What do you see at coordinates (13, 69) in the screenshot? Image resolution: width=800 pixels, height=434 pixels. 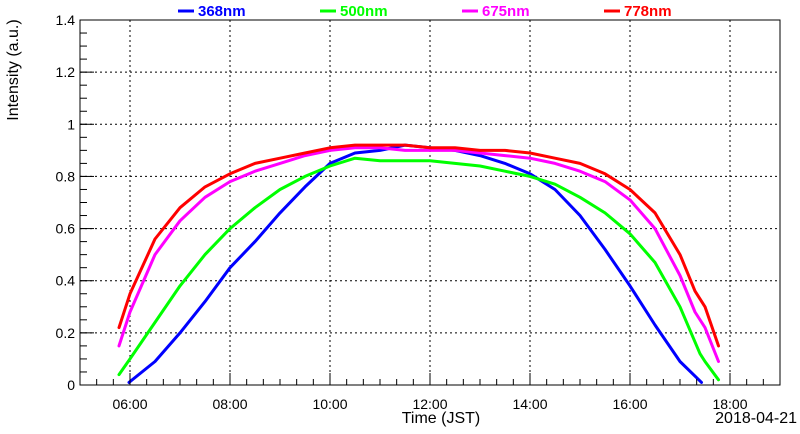 I see `y-axis-title: Intensity (a.u.)` at bounding box center [13, 69].